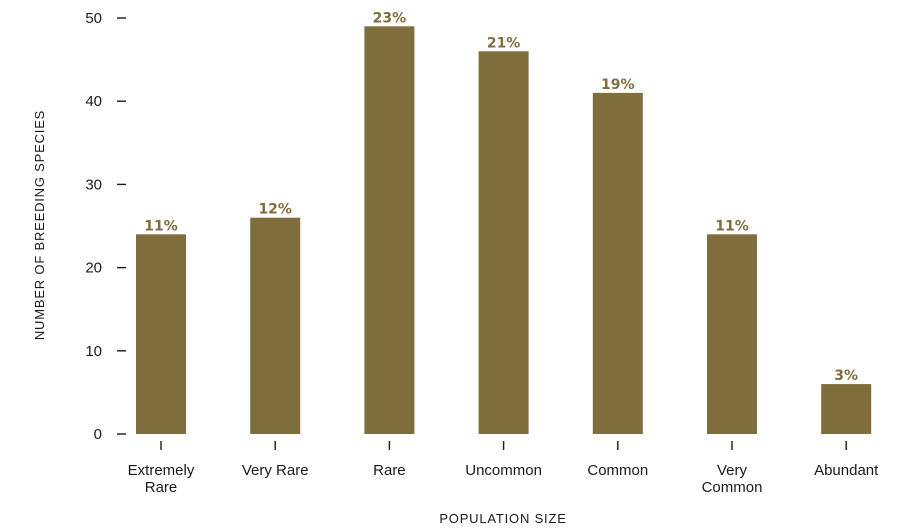 The width and height of the screenshot is (916, 529). What do you see at coordinates (732, 479) in the screenshot?
I see `x-tick-label: Very Common` at bounding box center [732, 479].